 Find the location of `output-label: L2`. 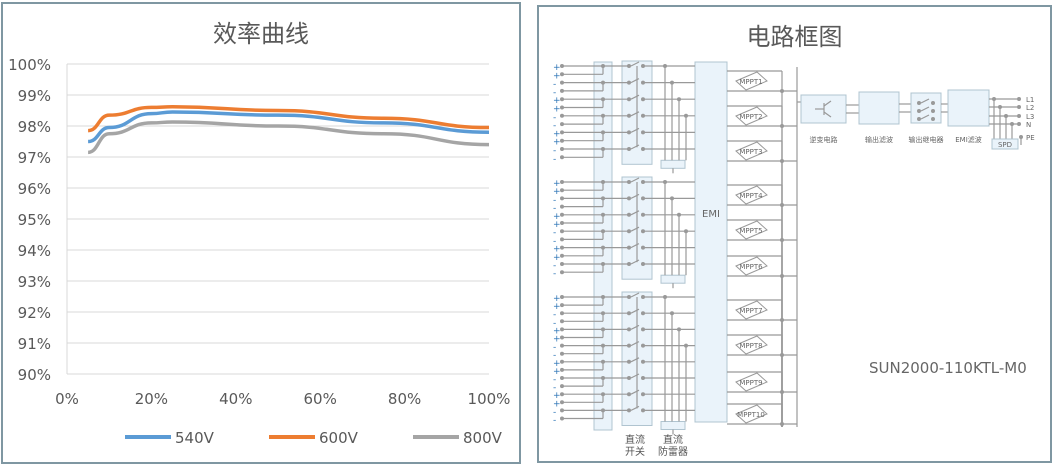

output-label: L2 is located at coordinates (1030, 108).